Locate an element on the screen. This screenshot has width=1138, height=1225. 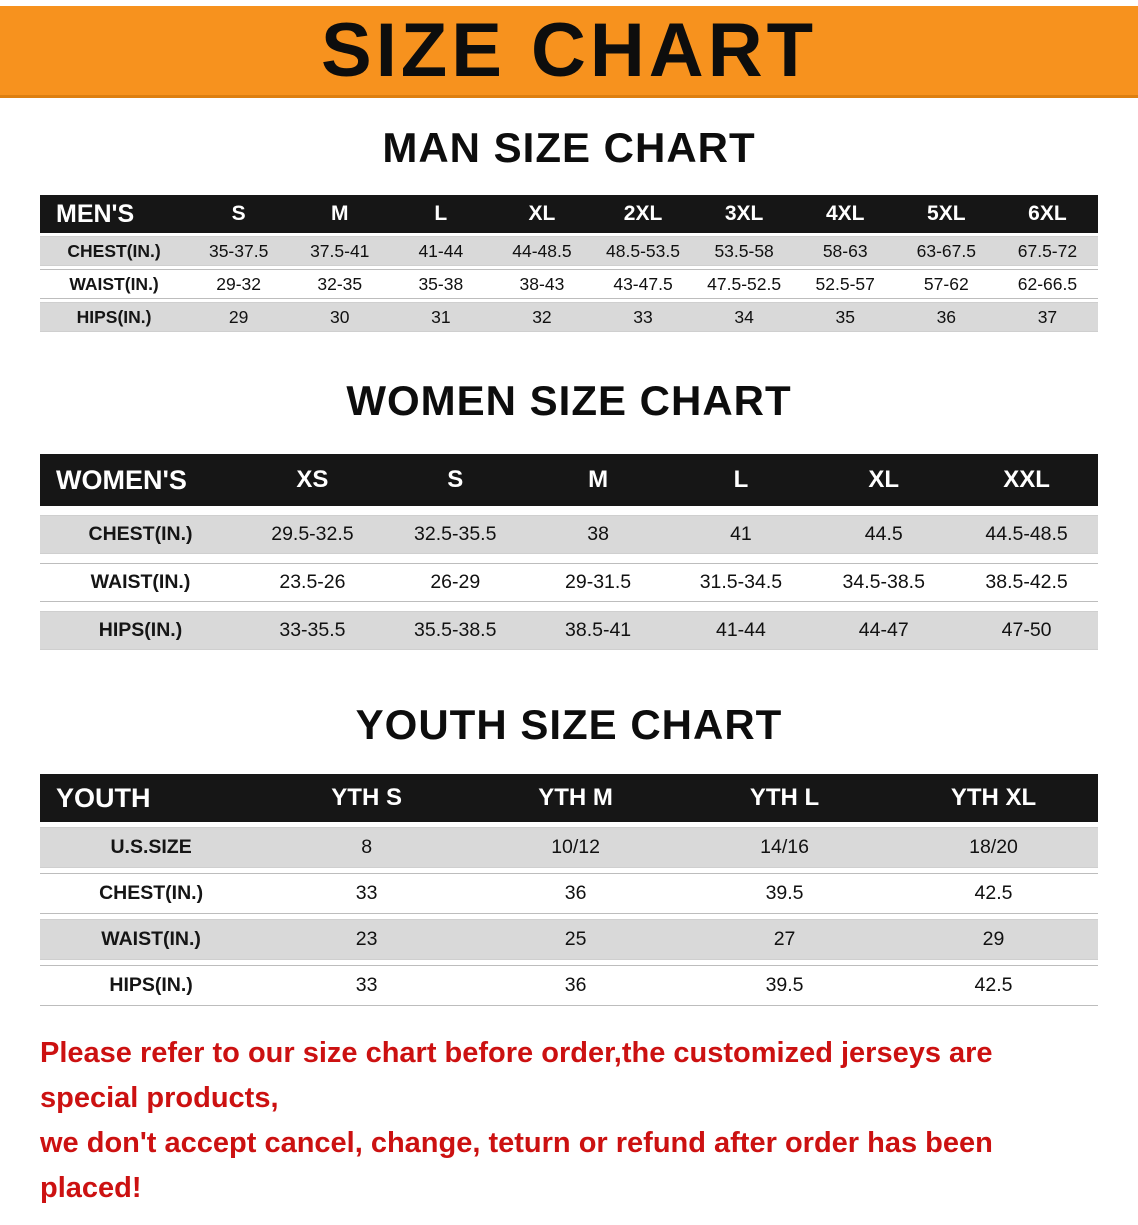
table-cell: 35-37.5 is located at coordinates (239, 251).